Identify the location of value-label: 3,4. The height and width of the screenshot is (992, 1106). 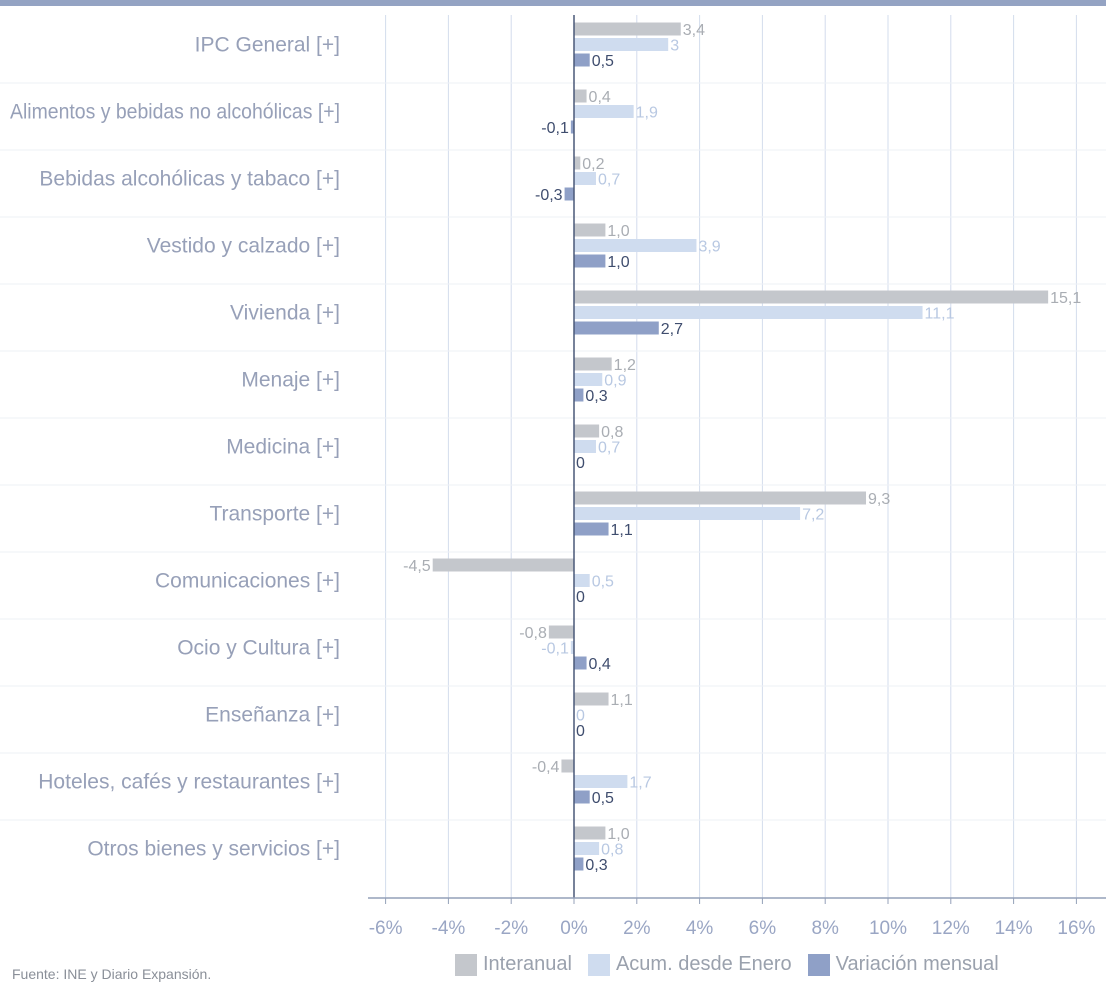
(694, 30).